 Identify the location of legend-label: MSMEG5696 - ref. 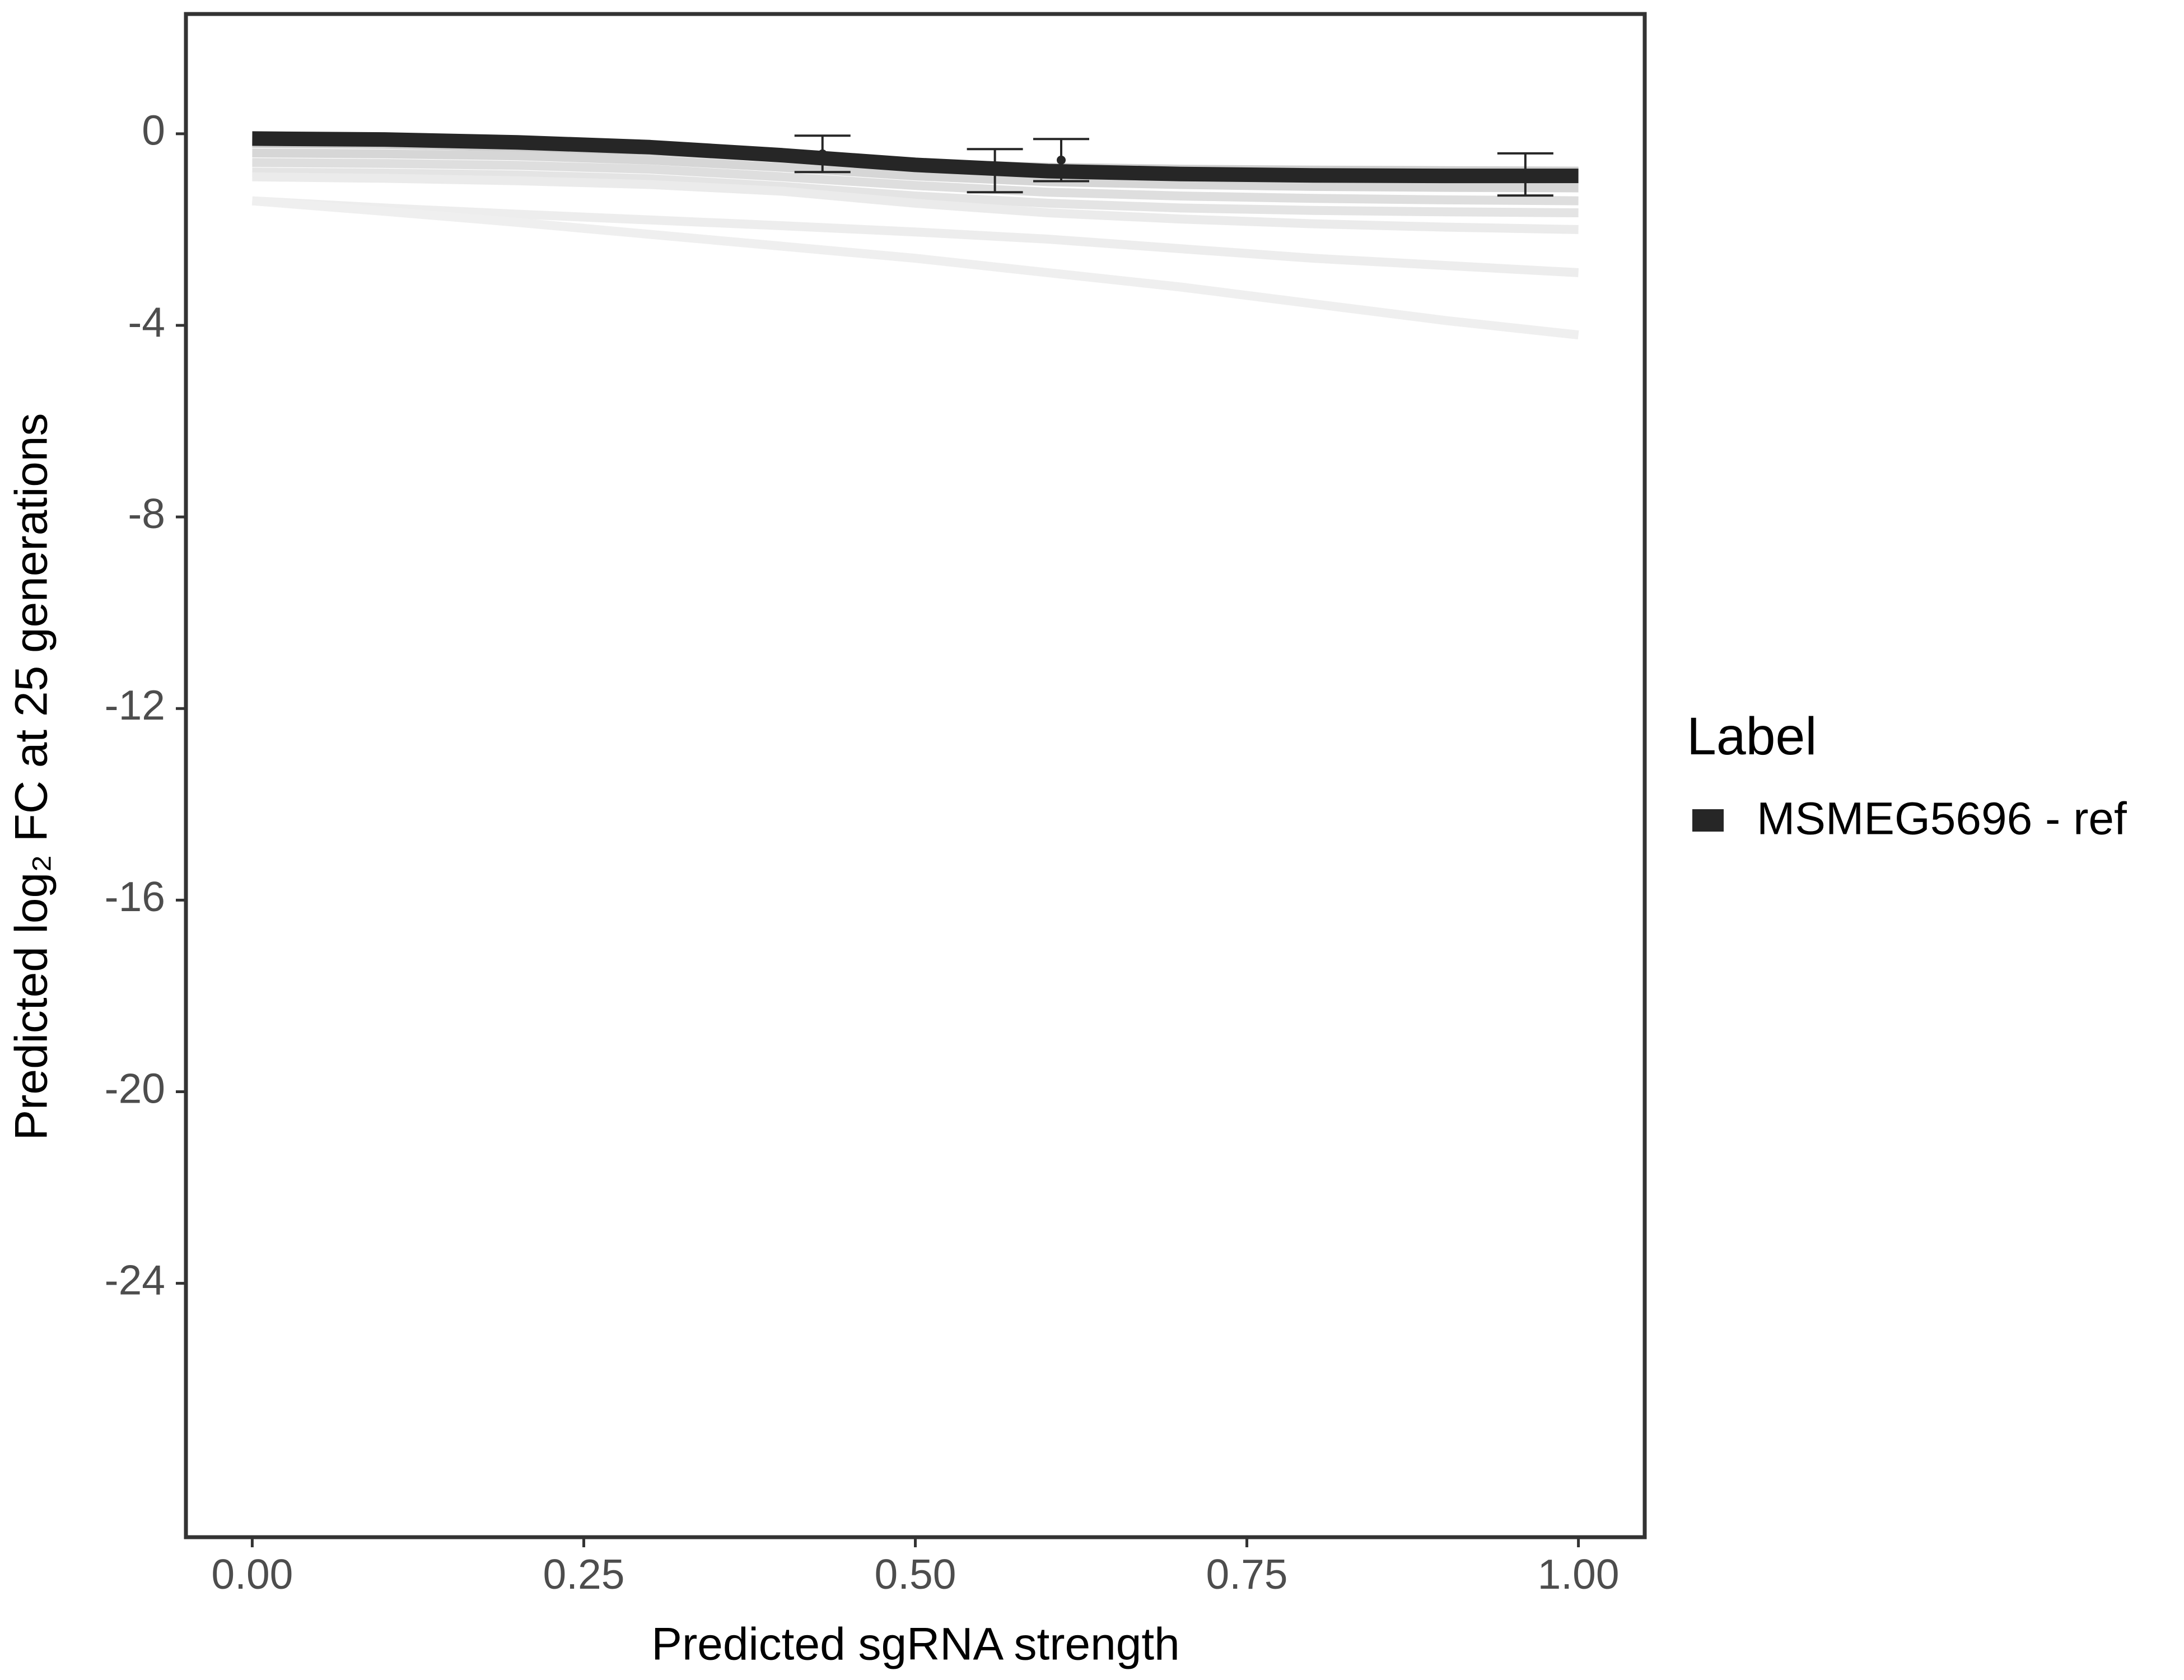
(1942, 819).